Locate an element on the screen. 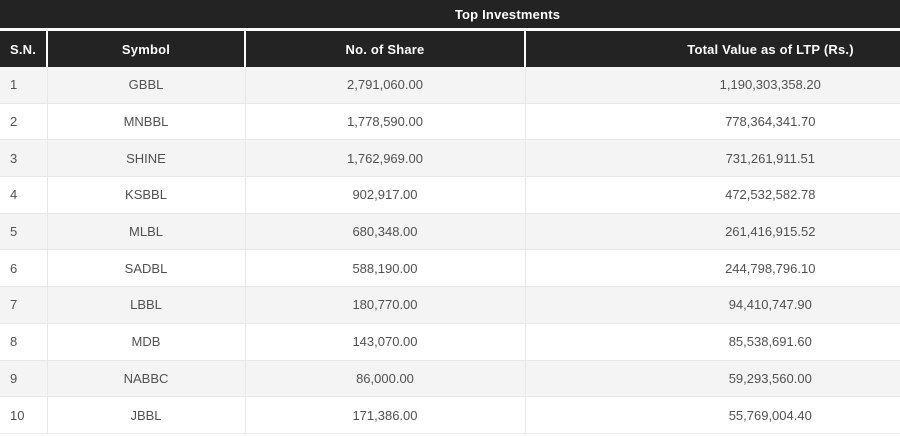 This screenshot has height=437, width=900. cell-no-of-share: 180,770.00 is located at coordinates (384, 305).